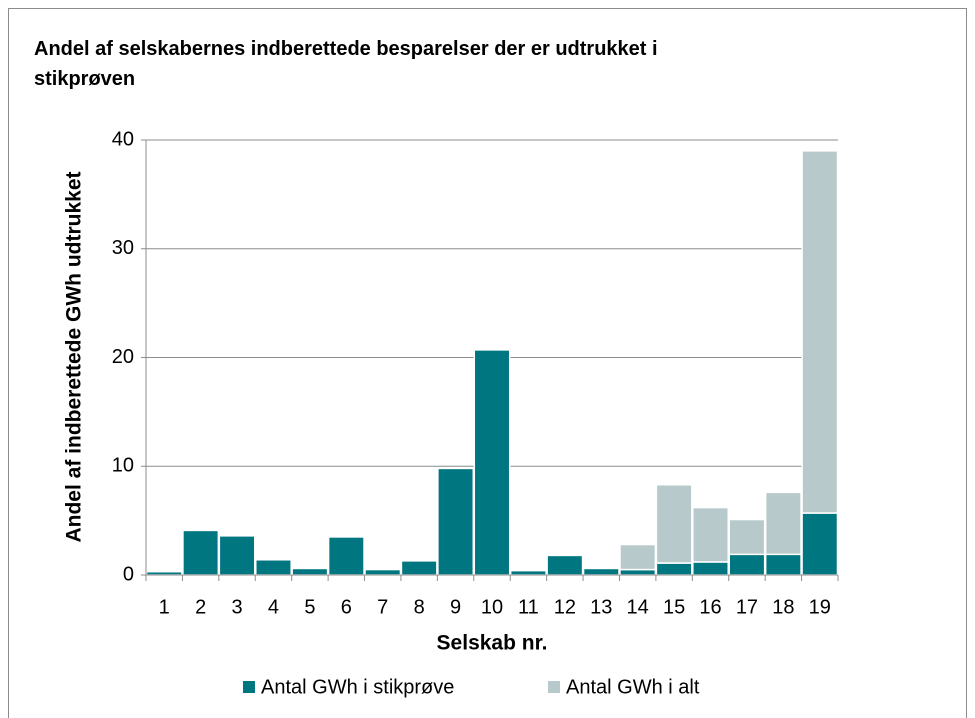 The image size is (975, 718). I want to click on x-tick-label: 14, so click(638, 607).